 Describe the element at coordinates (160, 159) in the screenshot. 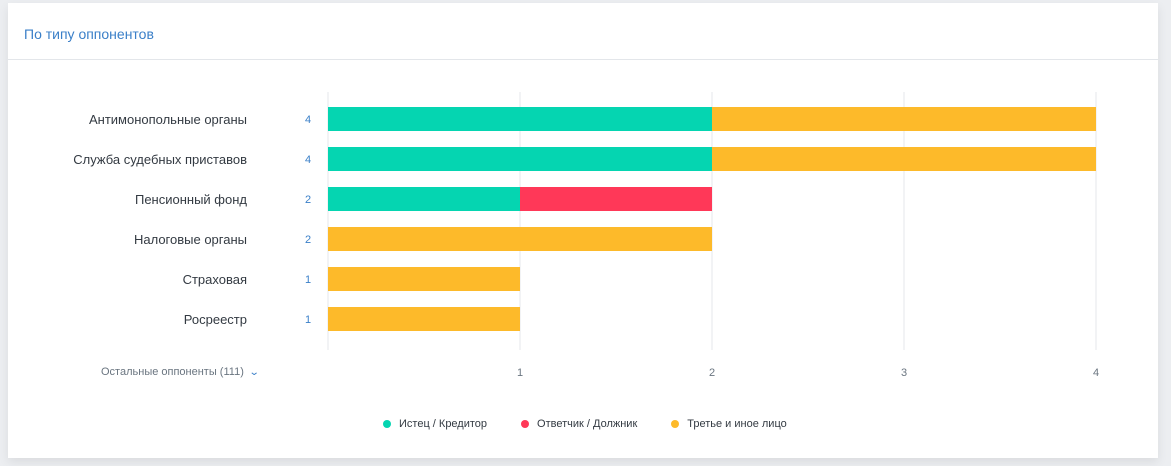

I see `category-label: Служба судебных приставов` at that location.